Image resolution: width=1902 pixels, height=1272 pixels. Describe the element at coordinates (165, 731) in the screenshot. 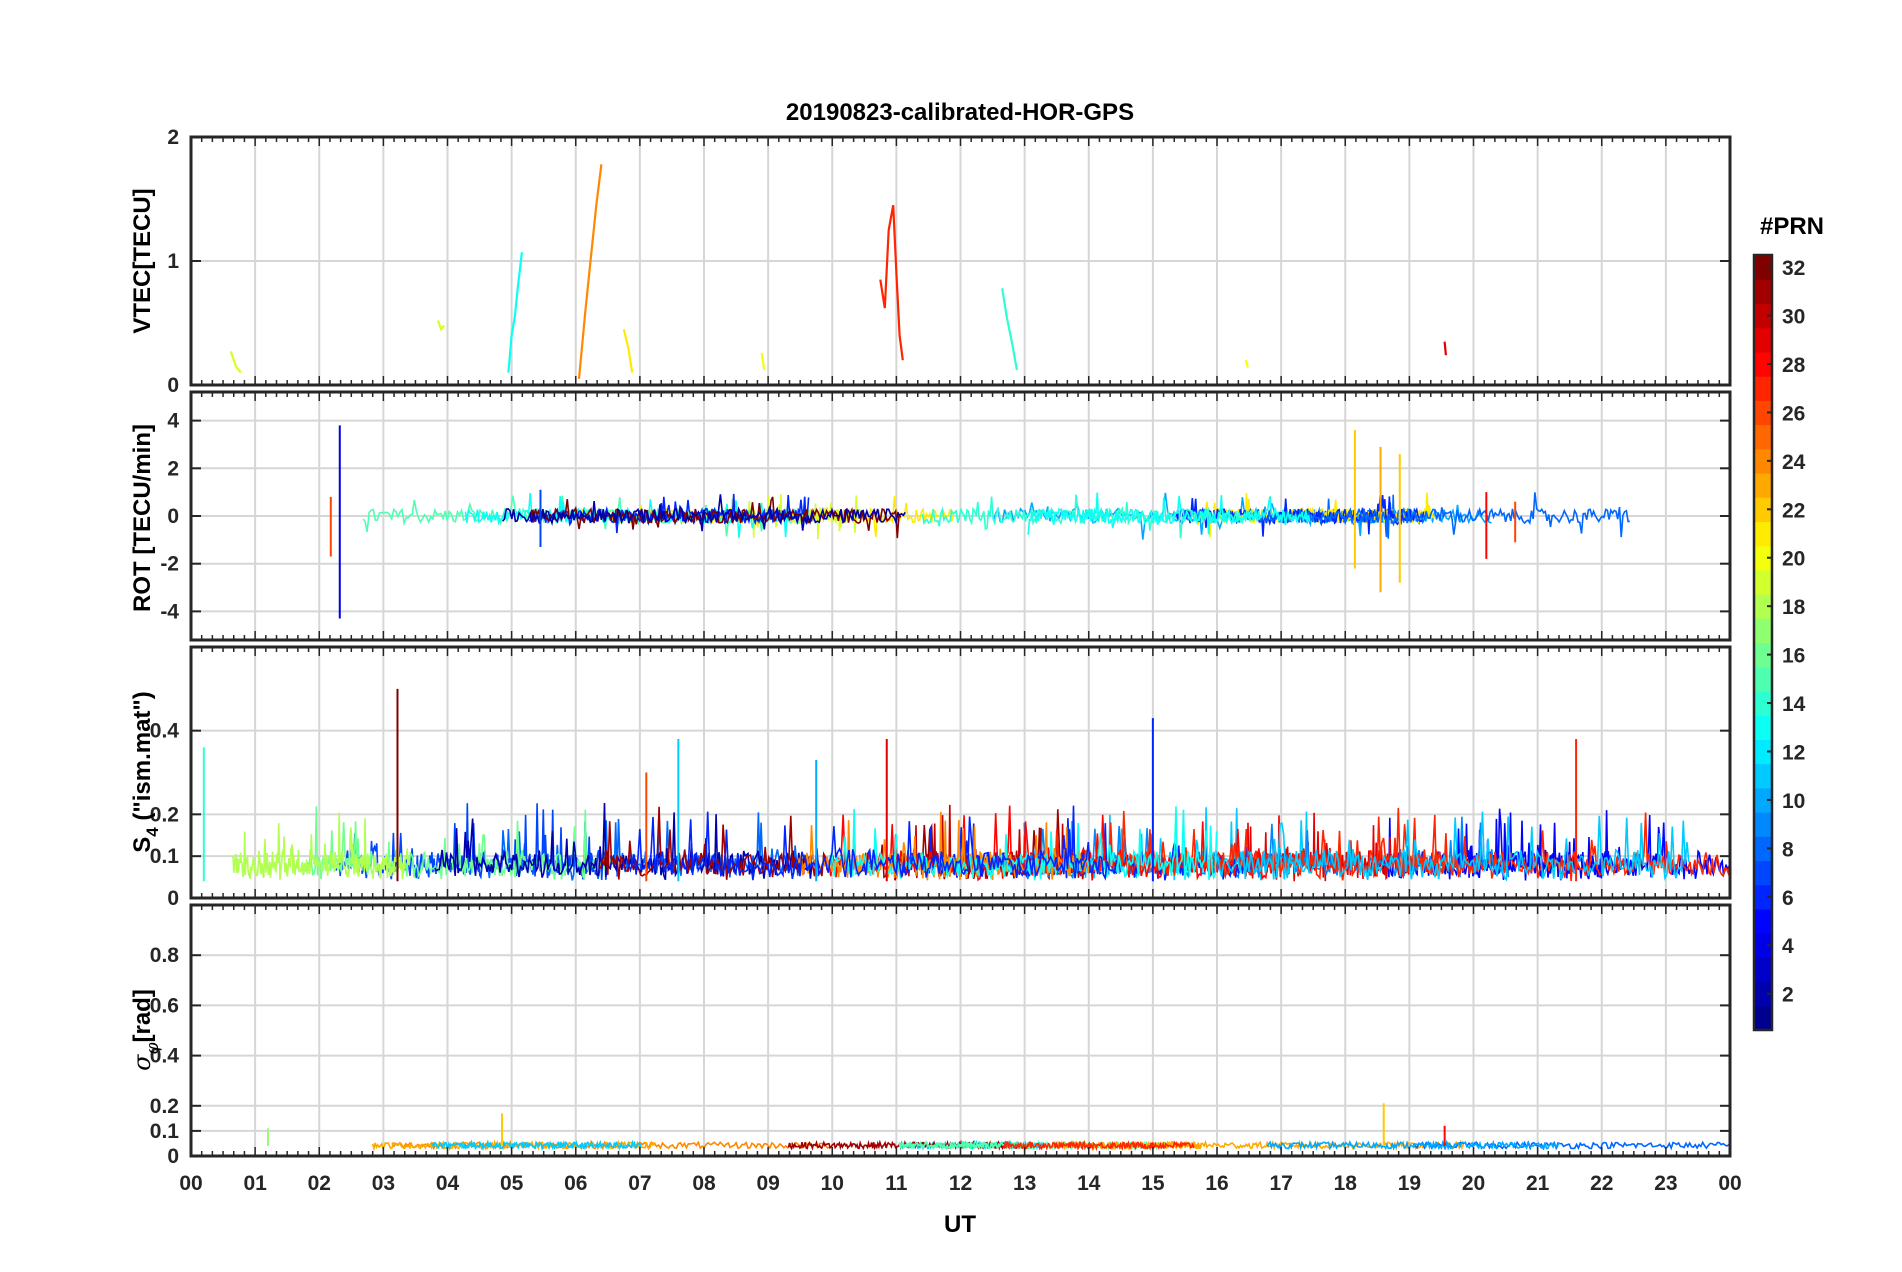

I see `s4-ytick-label: 0.4` at that location.